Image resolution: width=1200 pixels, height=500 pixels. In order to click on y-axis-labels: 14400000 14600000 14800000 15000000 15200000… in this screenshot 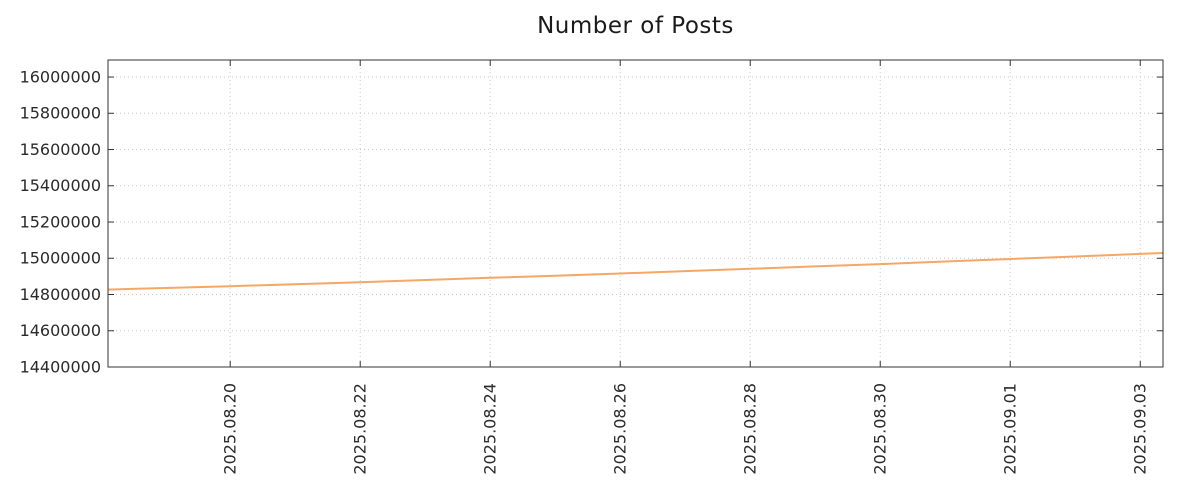, I will do `click(60, 221)`.